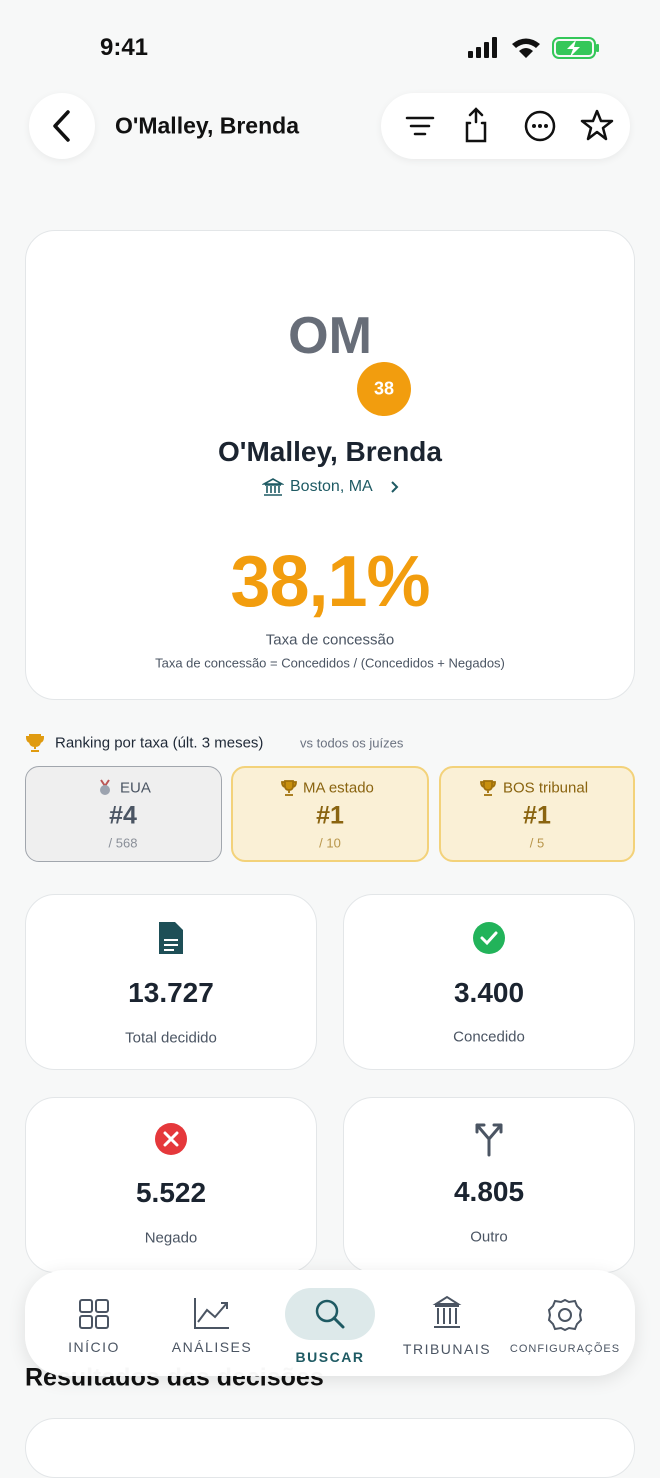 The image size is (660, 1478). What do you see at coordinates (352, 743) in the screenshot?
I see `ranking-subtitle: vs todos os juízes` at bounding box center [352, 743].